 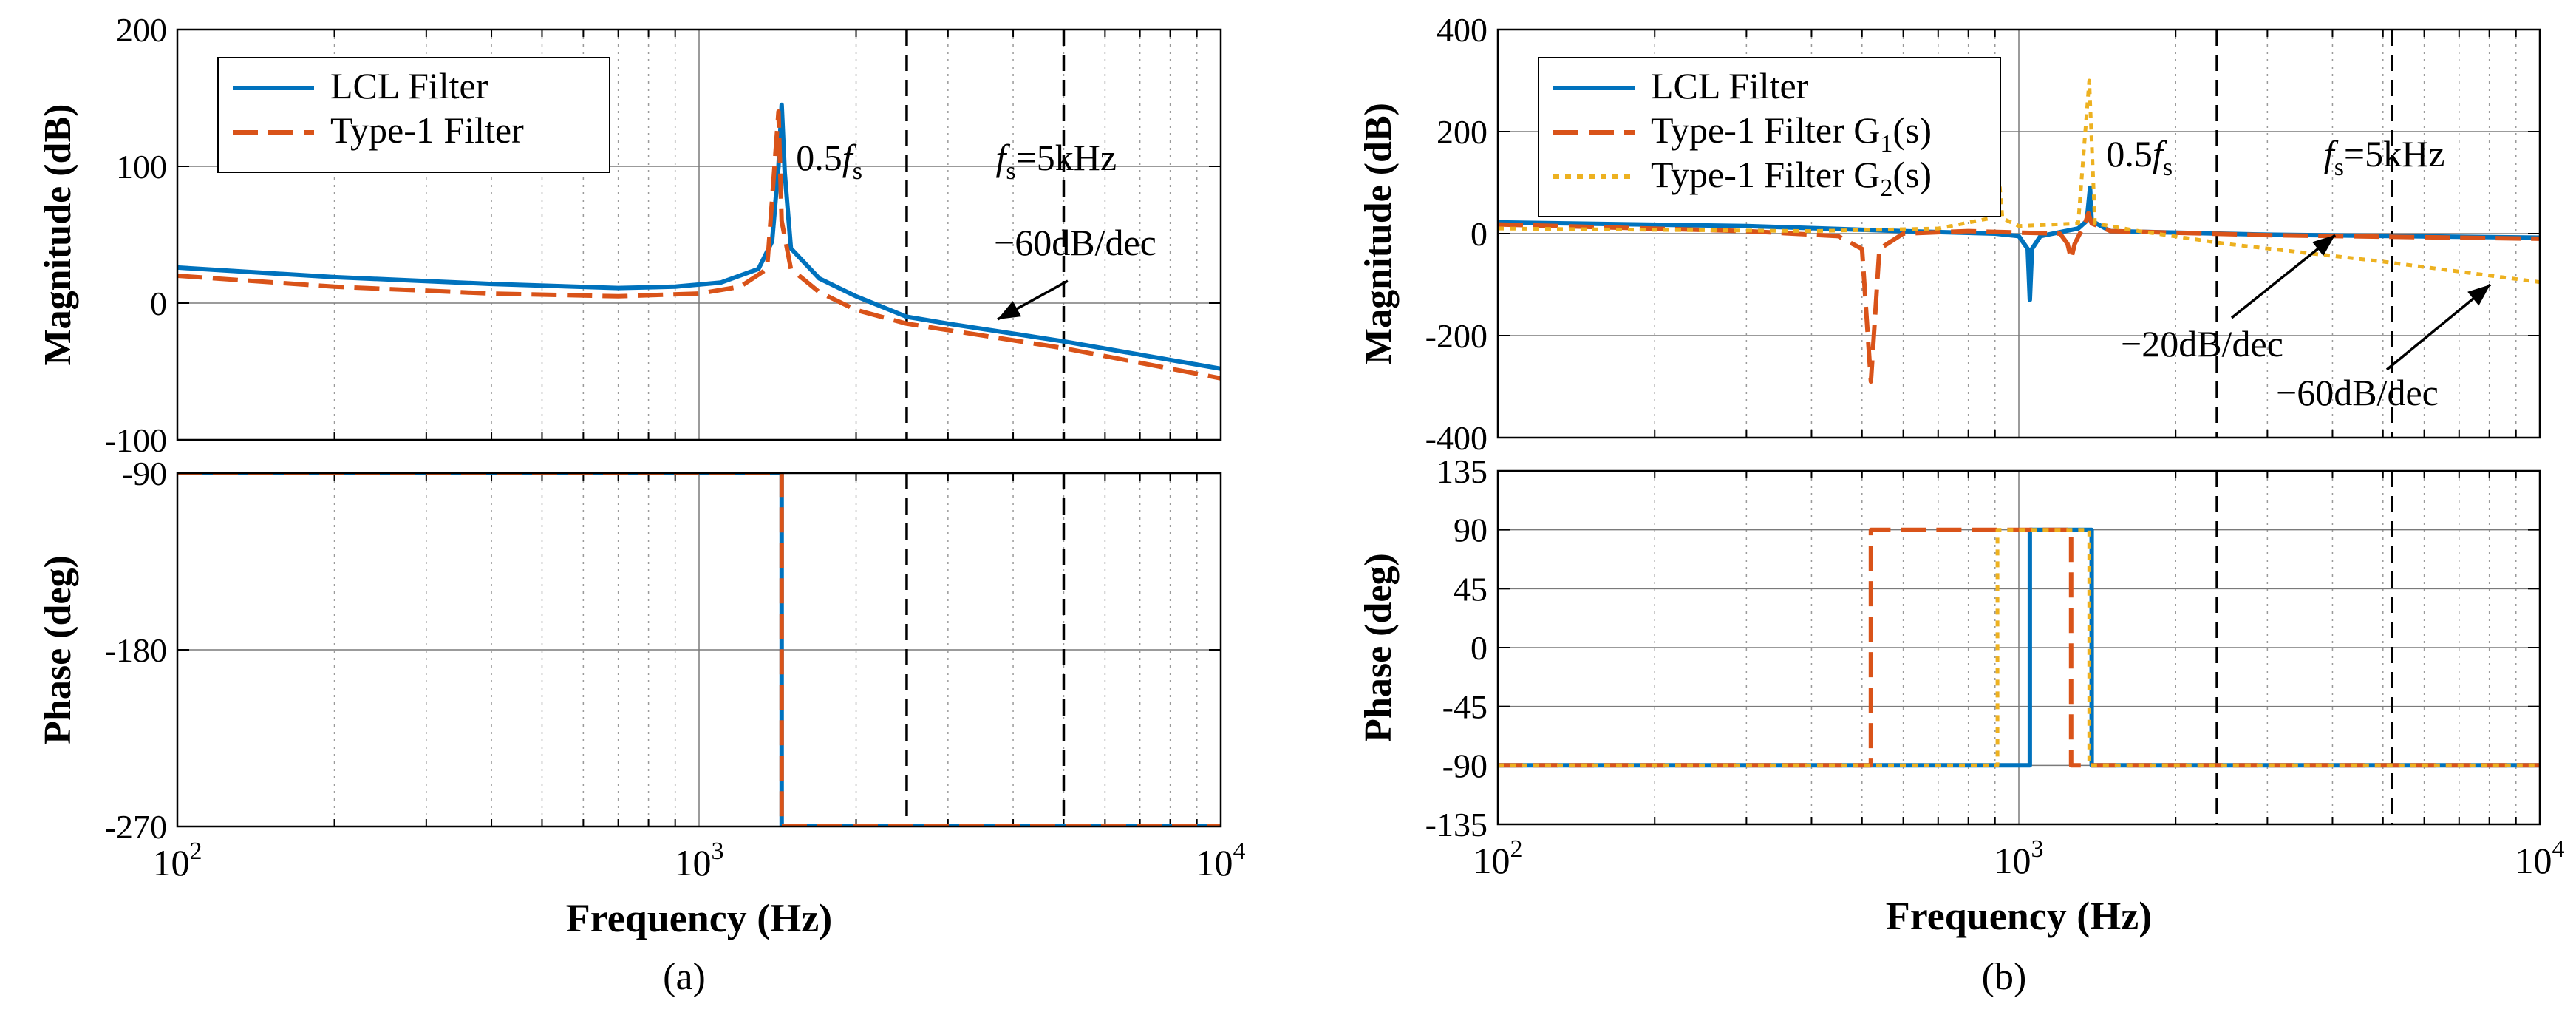 I want to click on legend-label: Type-1 Filter, so click(x=427, y=130).